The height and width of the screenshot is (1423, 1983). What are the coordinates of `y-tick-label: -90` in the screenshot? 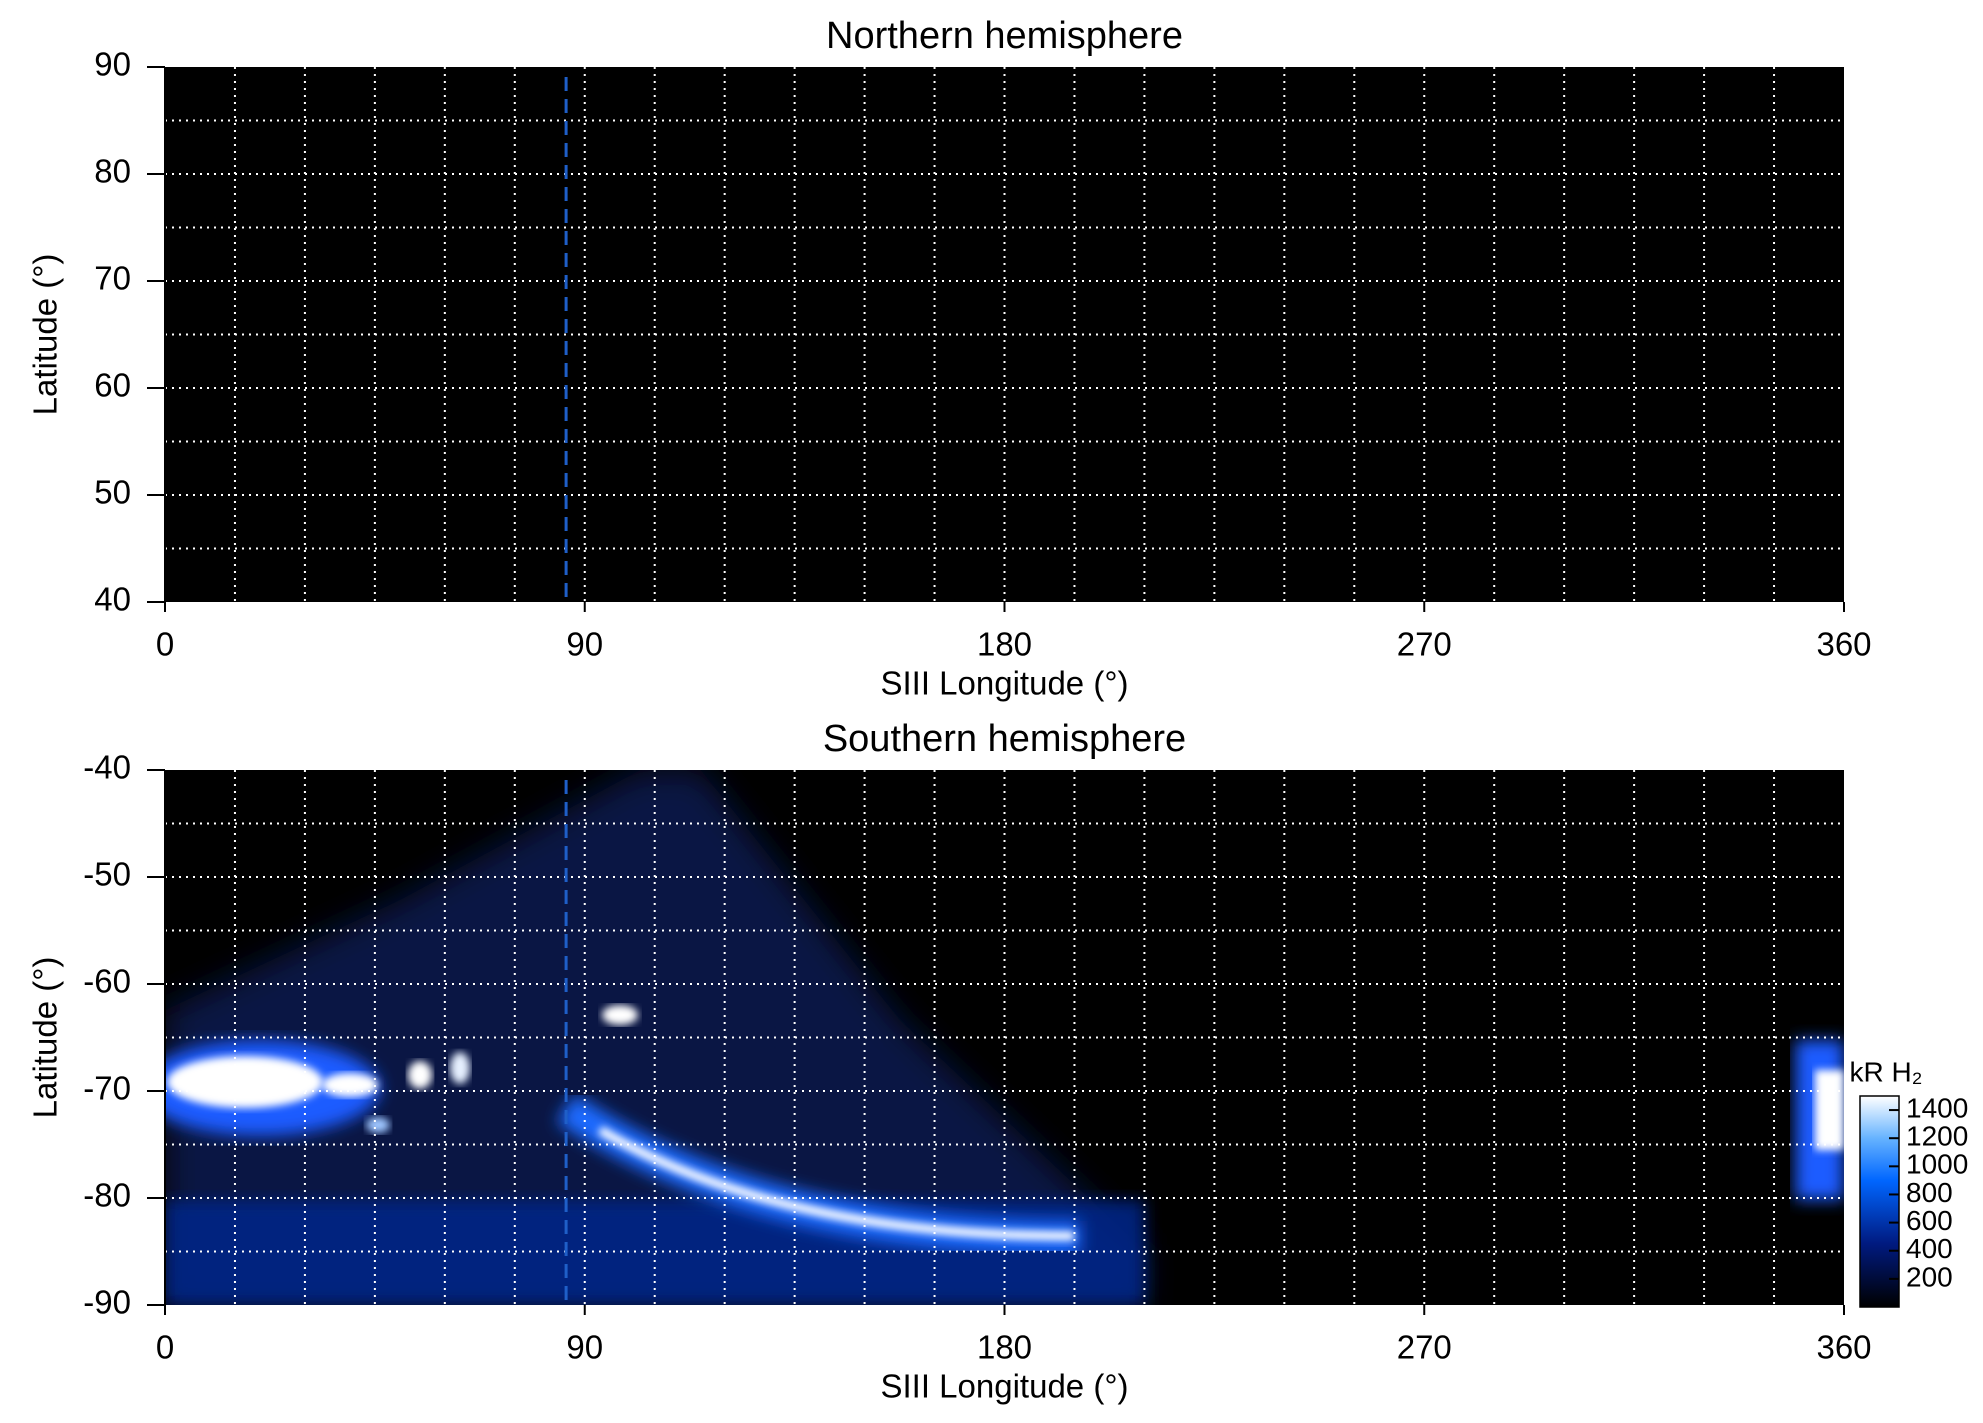 It's located at (107, 1302).